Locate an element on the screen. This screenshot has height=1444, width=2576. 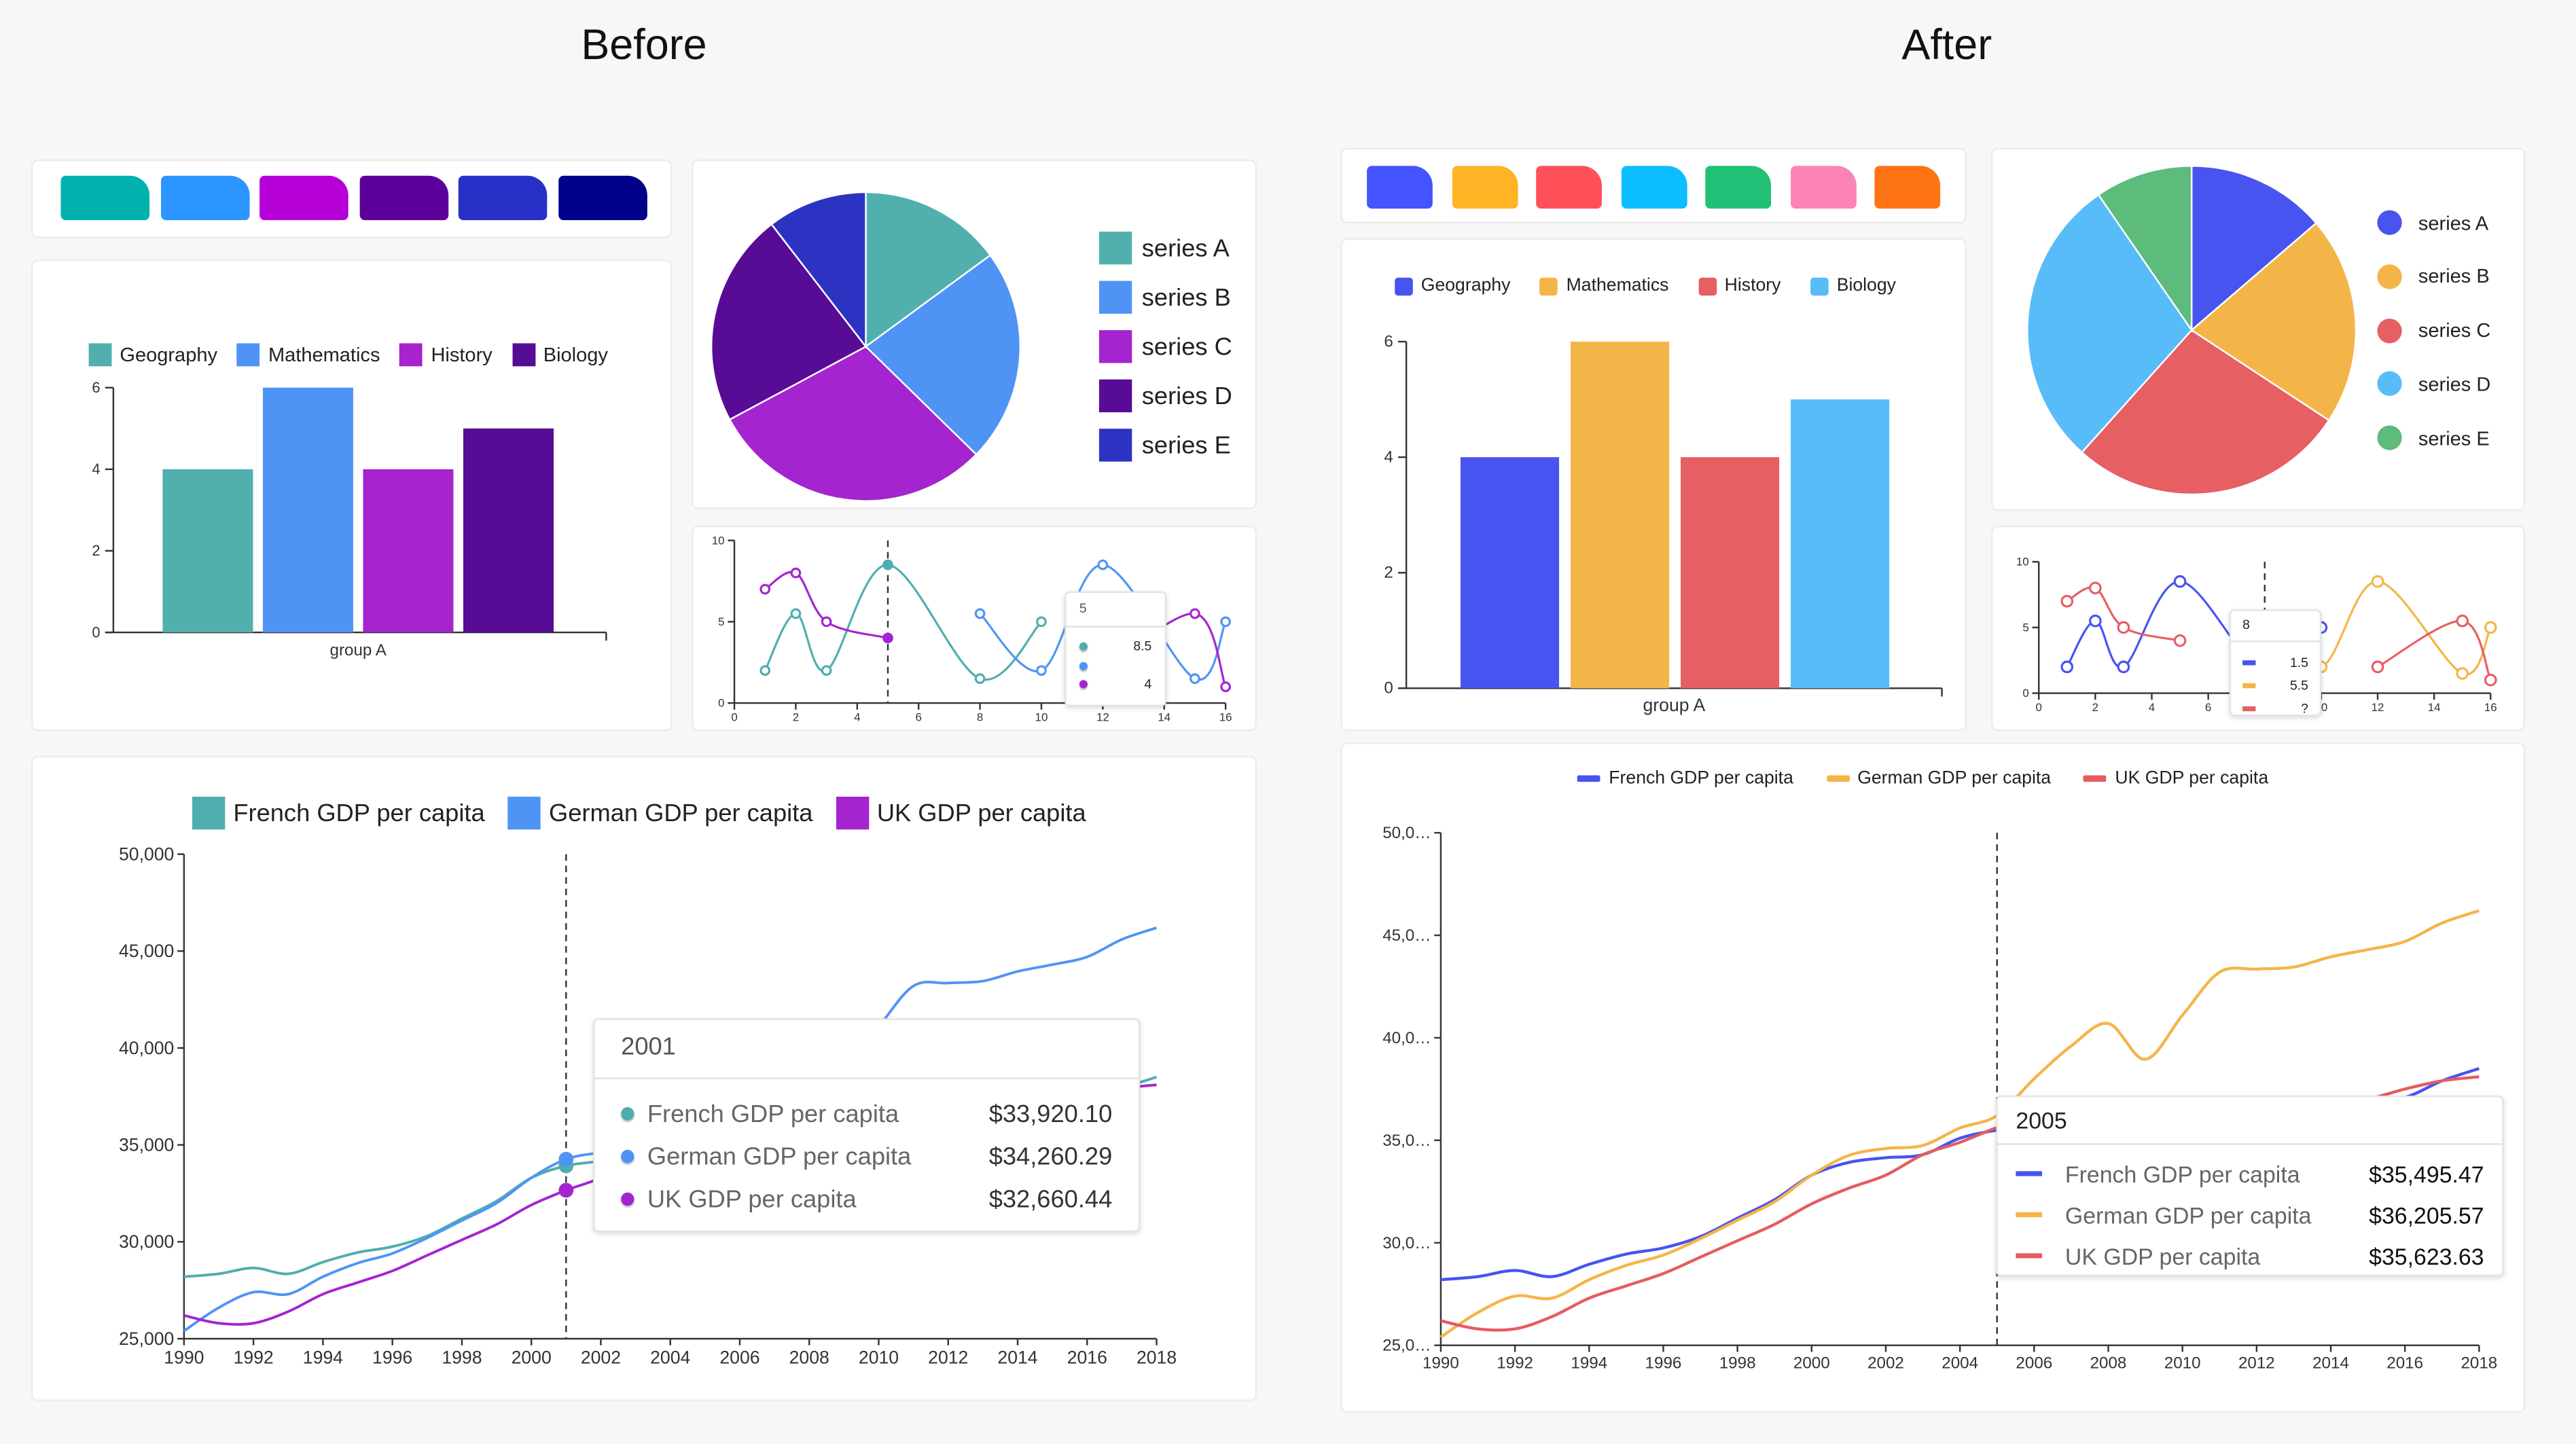
x-tick-label: 1994 is located at coordinates (1589, 1363).